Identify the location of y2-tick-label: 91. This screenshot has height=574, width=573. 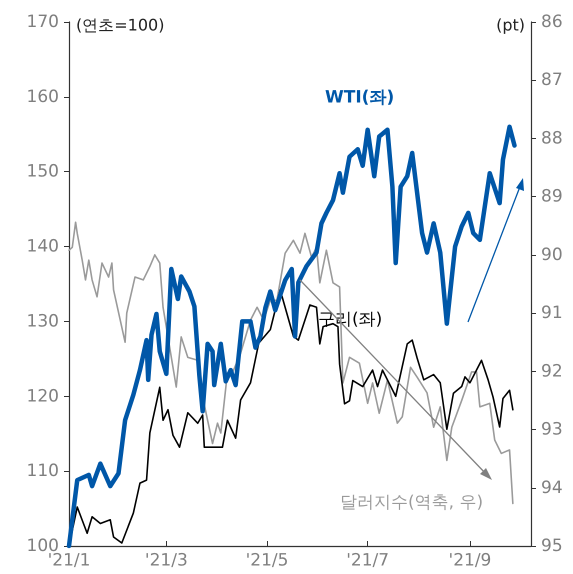
(552, 313).